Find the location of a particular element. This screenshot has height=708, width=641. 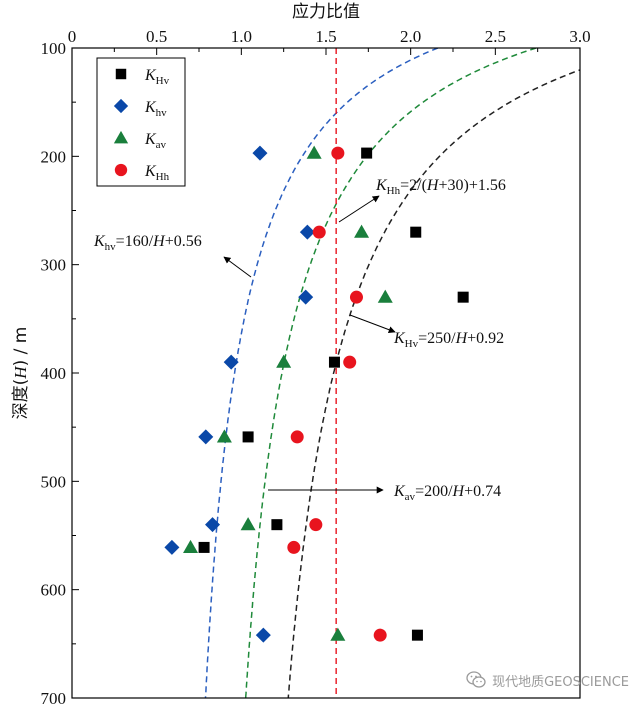

y-tick-label: 500 is located at coordinates (54, 481).